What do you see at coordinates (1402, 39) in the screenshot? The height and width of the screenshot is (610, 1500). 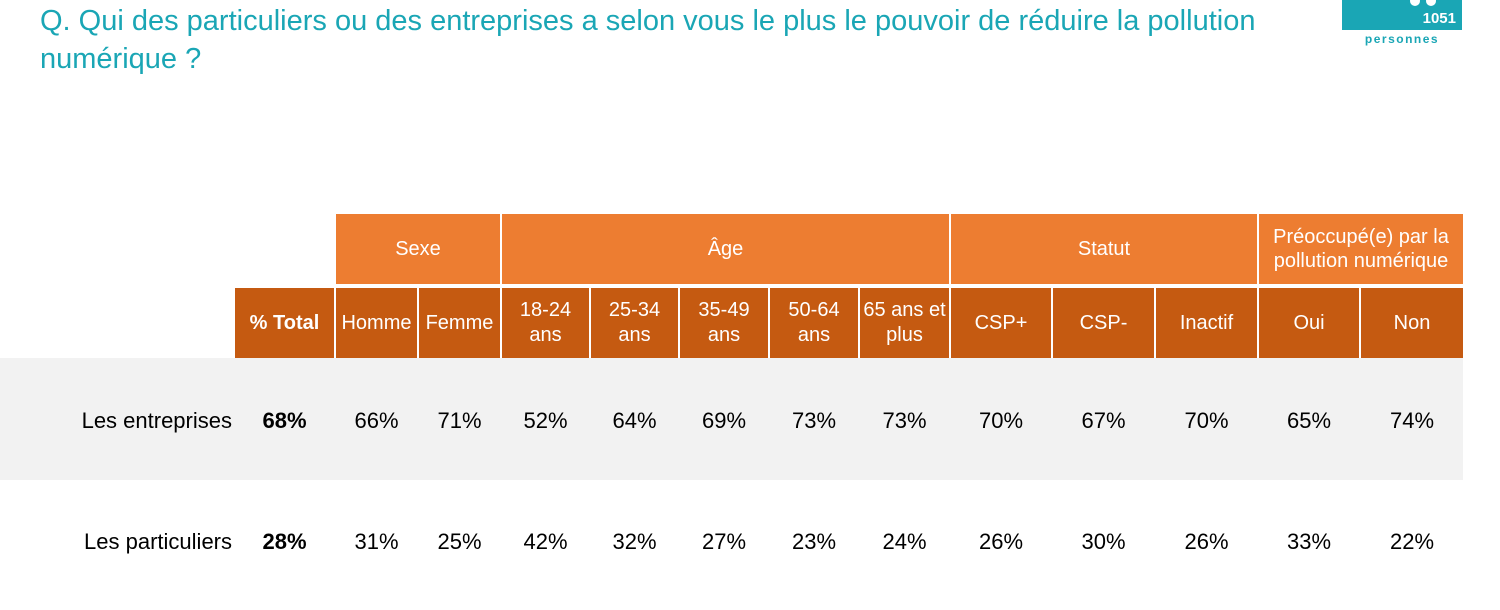 I see `sample-label: personnes` at bounding box center [1402, 39].